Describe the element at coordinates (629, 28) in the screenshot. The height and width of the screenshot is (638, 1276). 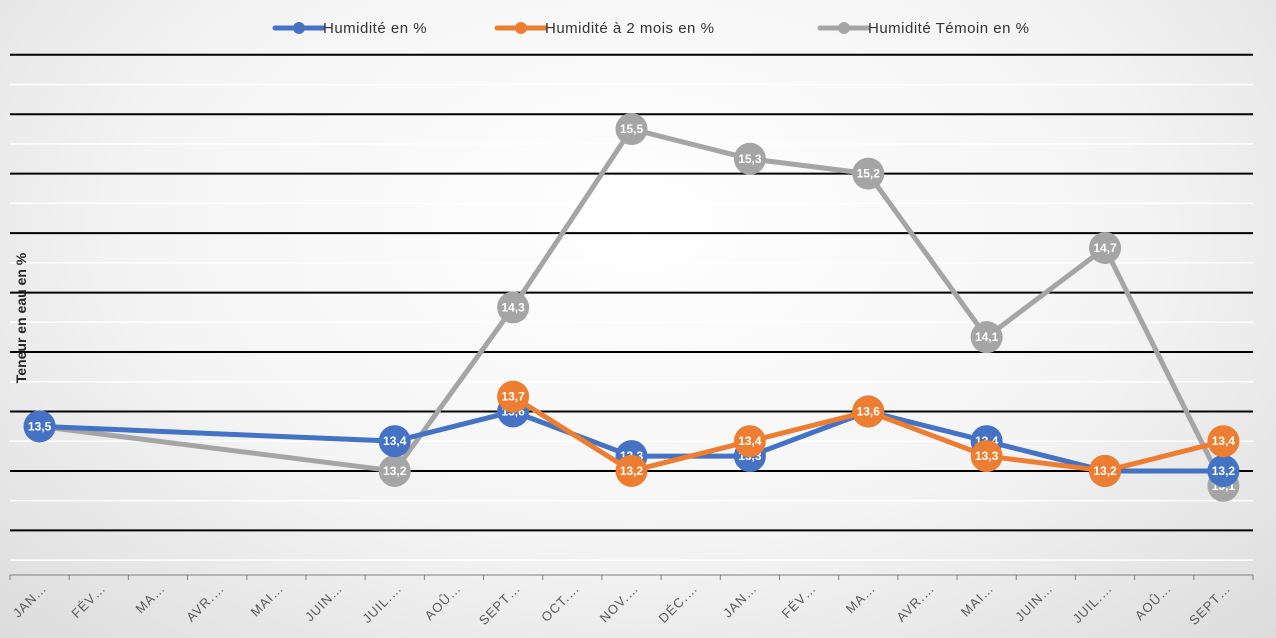
I see `legend-label: Humidité à 2 mois en %` at that location.